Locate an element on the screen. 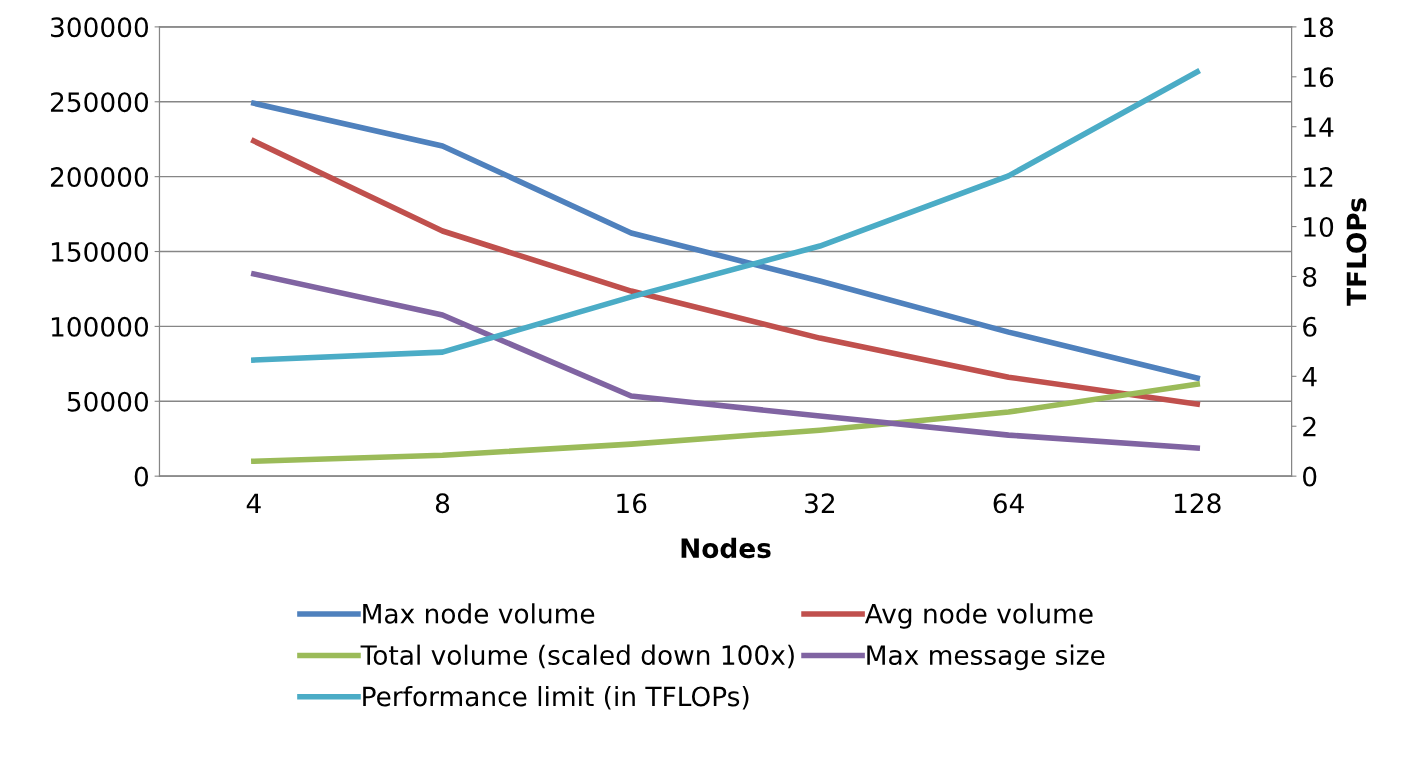  y2-tick-label: 16 is located at coordinates (1319, 77).